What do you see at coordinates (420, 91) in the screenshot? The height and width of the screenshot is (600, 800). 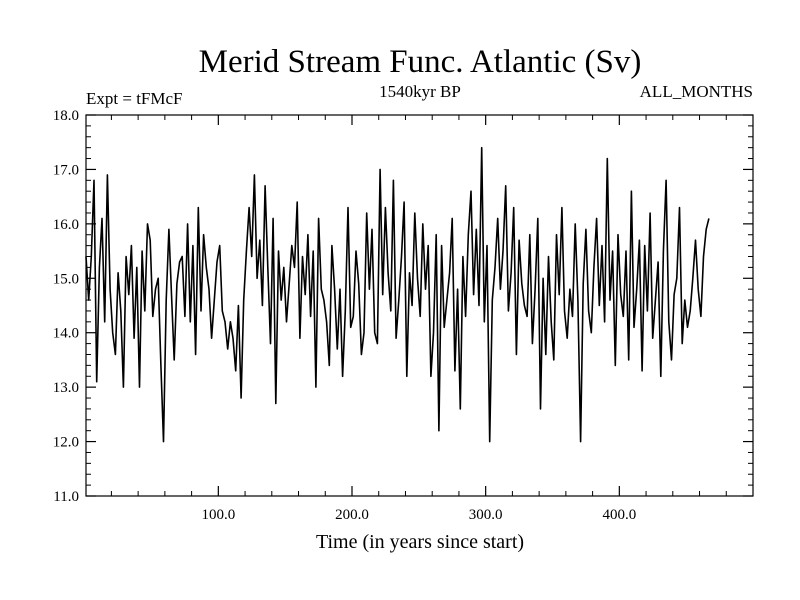 I see `period-label: 1540kyr BP` at bounding box center [420, 91].